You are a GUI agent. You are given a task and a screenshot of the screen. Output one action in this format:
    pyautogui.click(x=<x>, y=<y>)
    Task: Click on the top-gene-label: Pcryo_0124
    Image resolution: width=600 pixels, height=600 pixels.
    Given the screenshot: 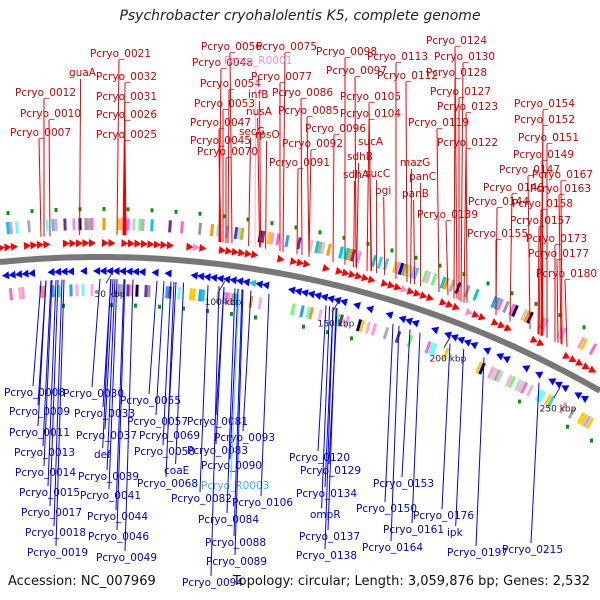 What is the action you would take?
    pyautogui.click(x=456, y=41)
    